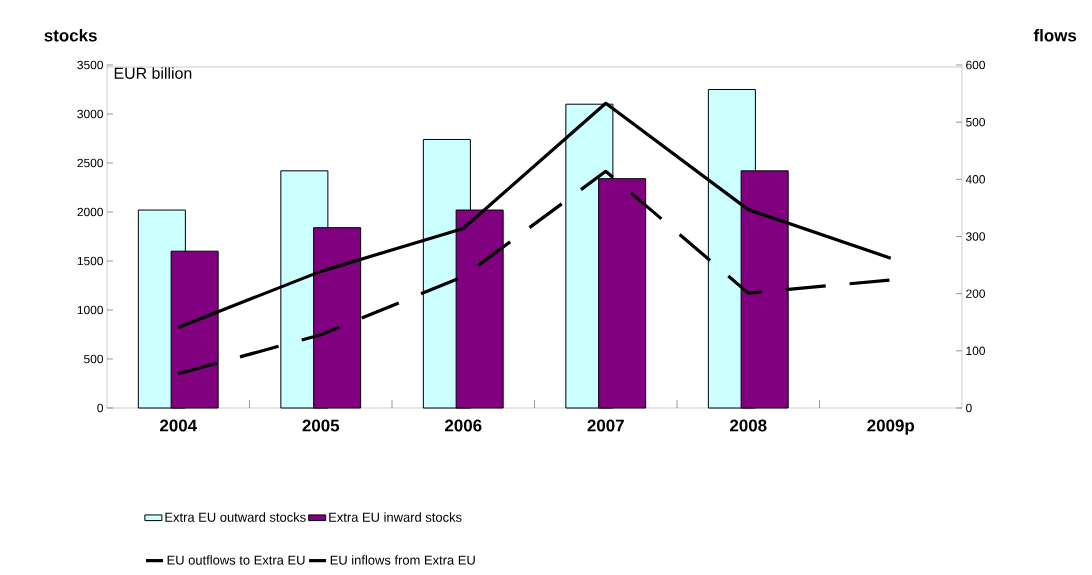  Describe the element at coordinates (90, 163) in the screenshot. I see `y-tick-label: 2500` at that location.